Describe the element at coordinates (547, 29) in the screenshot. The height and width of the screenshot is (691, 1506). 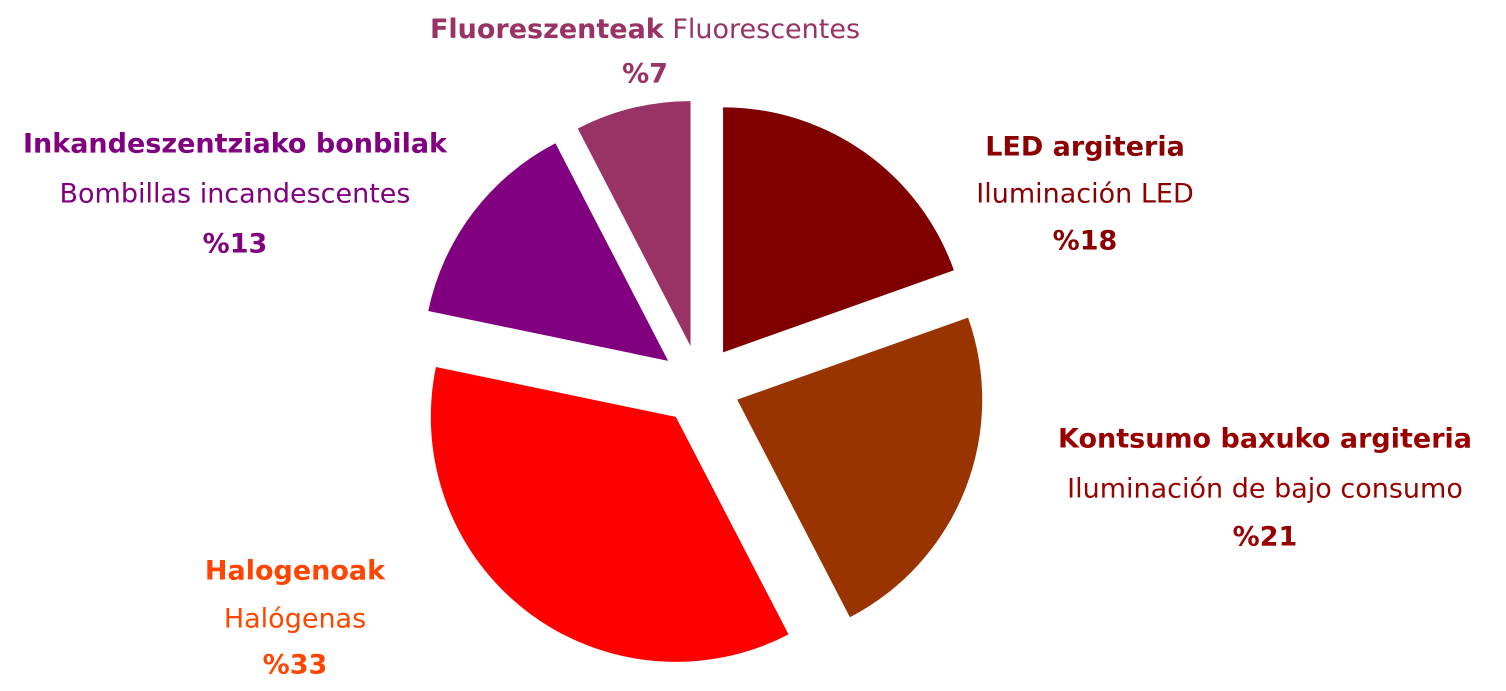
I see `category-label: Fluoreszenteak` at that location.